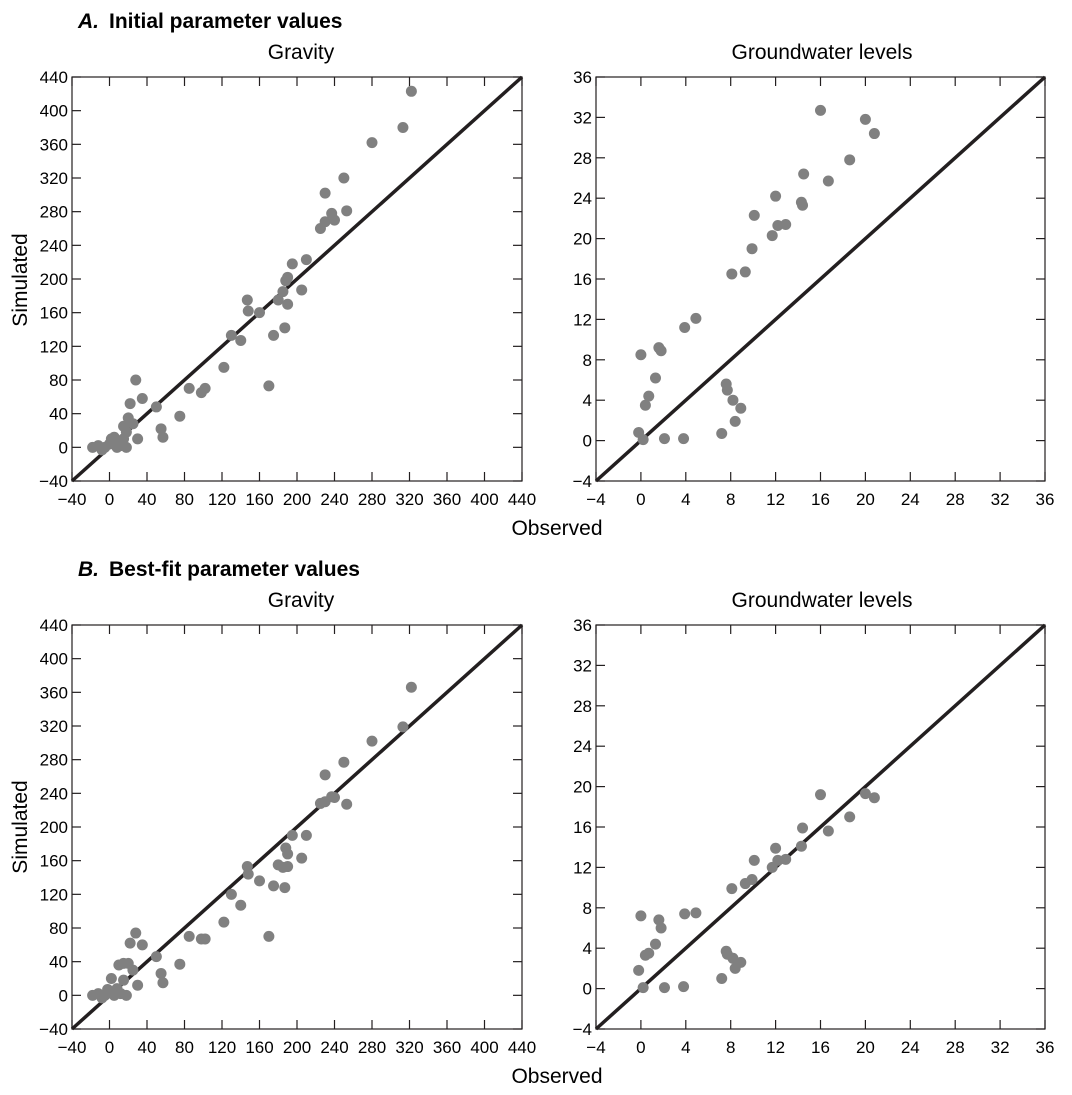 The height and width of the screenshot is (1095, 1072). What do you see at coordinates (582, 665) in the screenshot?
I see `y-tick-label: 32` at bounding box center [582, 665].